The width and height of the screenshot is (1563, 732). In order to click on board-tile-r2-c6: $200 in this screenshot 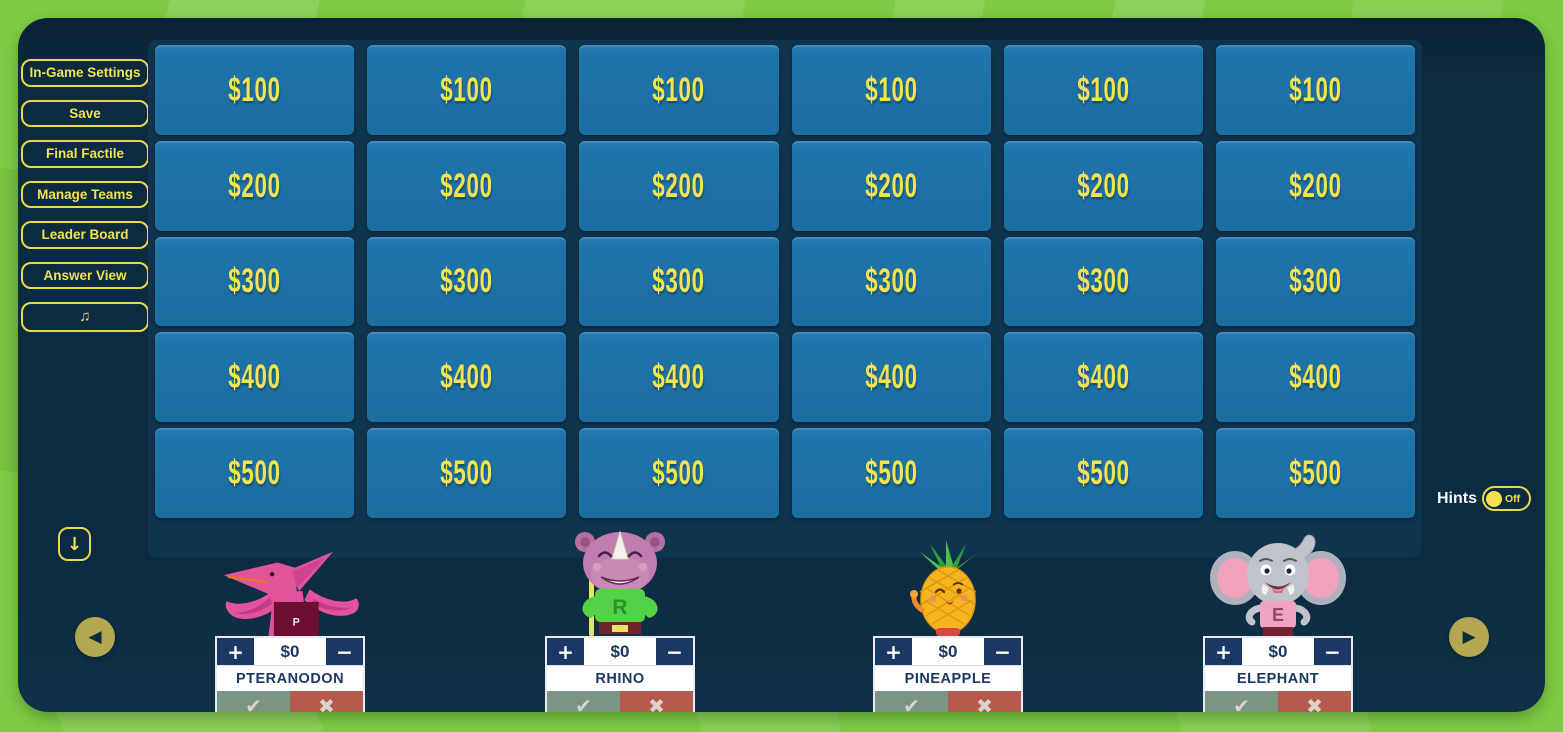, I will do `click(1315, 185)`.